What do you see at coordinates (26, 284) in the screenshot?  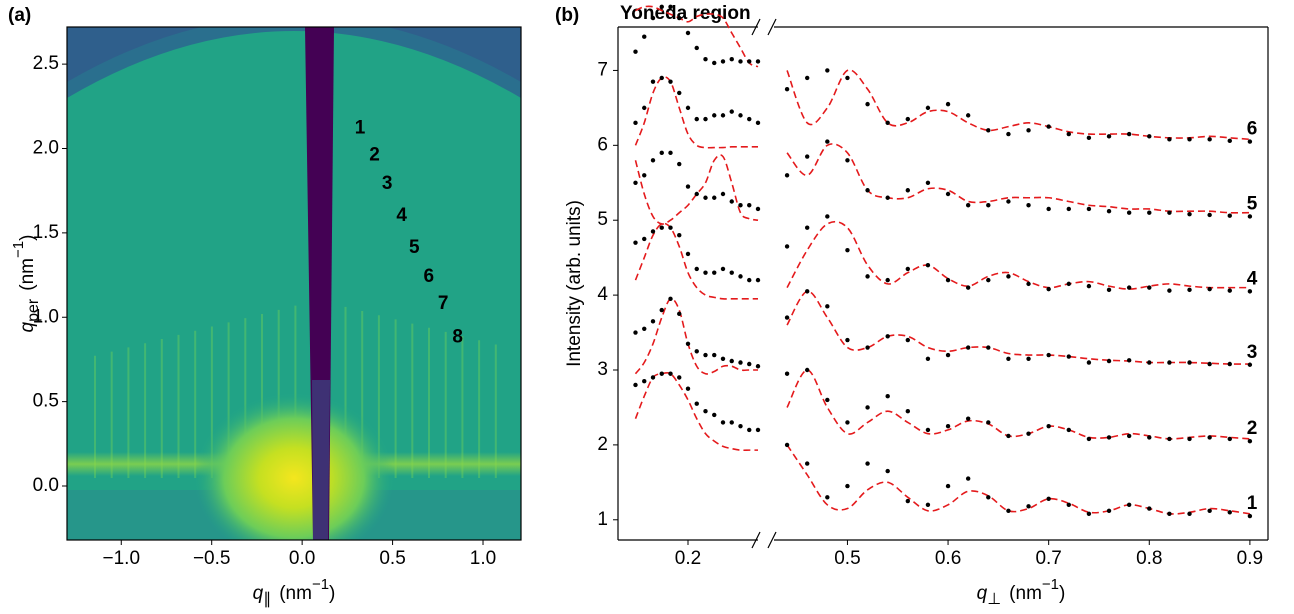 I see `y-axis-label: qper (nm−1)` at bounding box center [26, 284].